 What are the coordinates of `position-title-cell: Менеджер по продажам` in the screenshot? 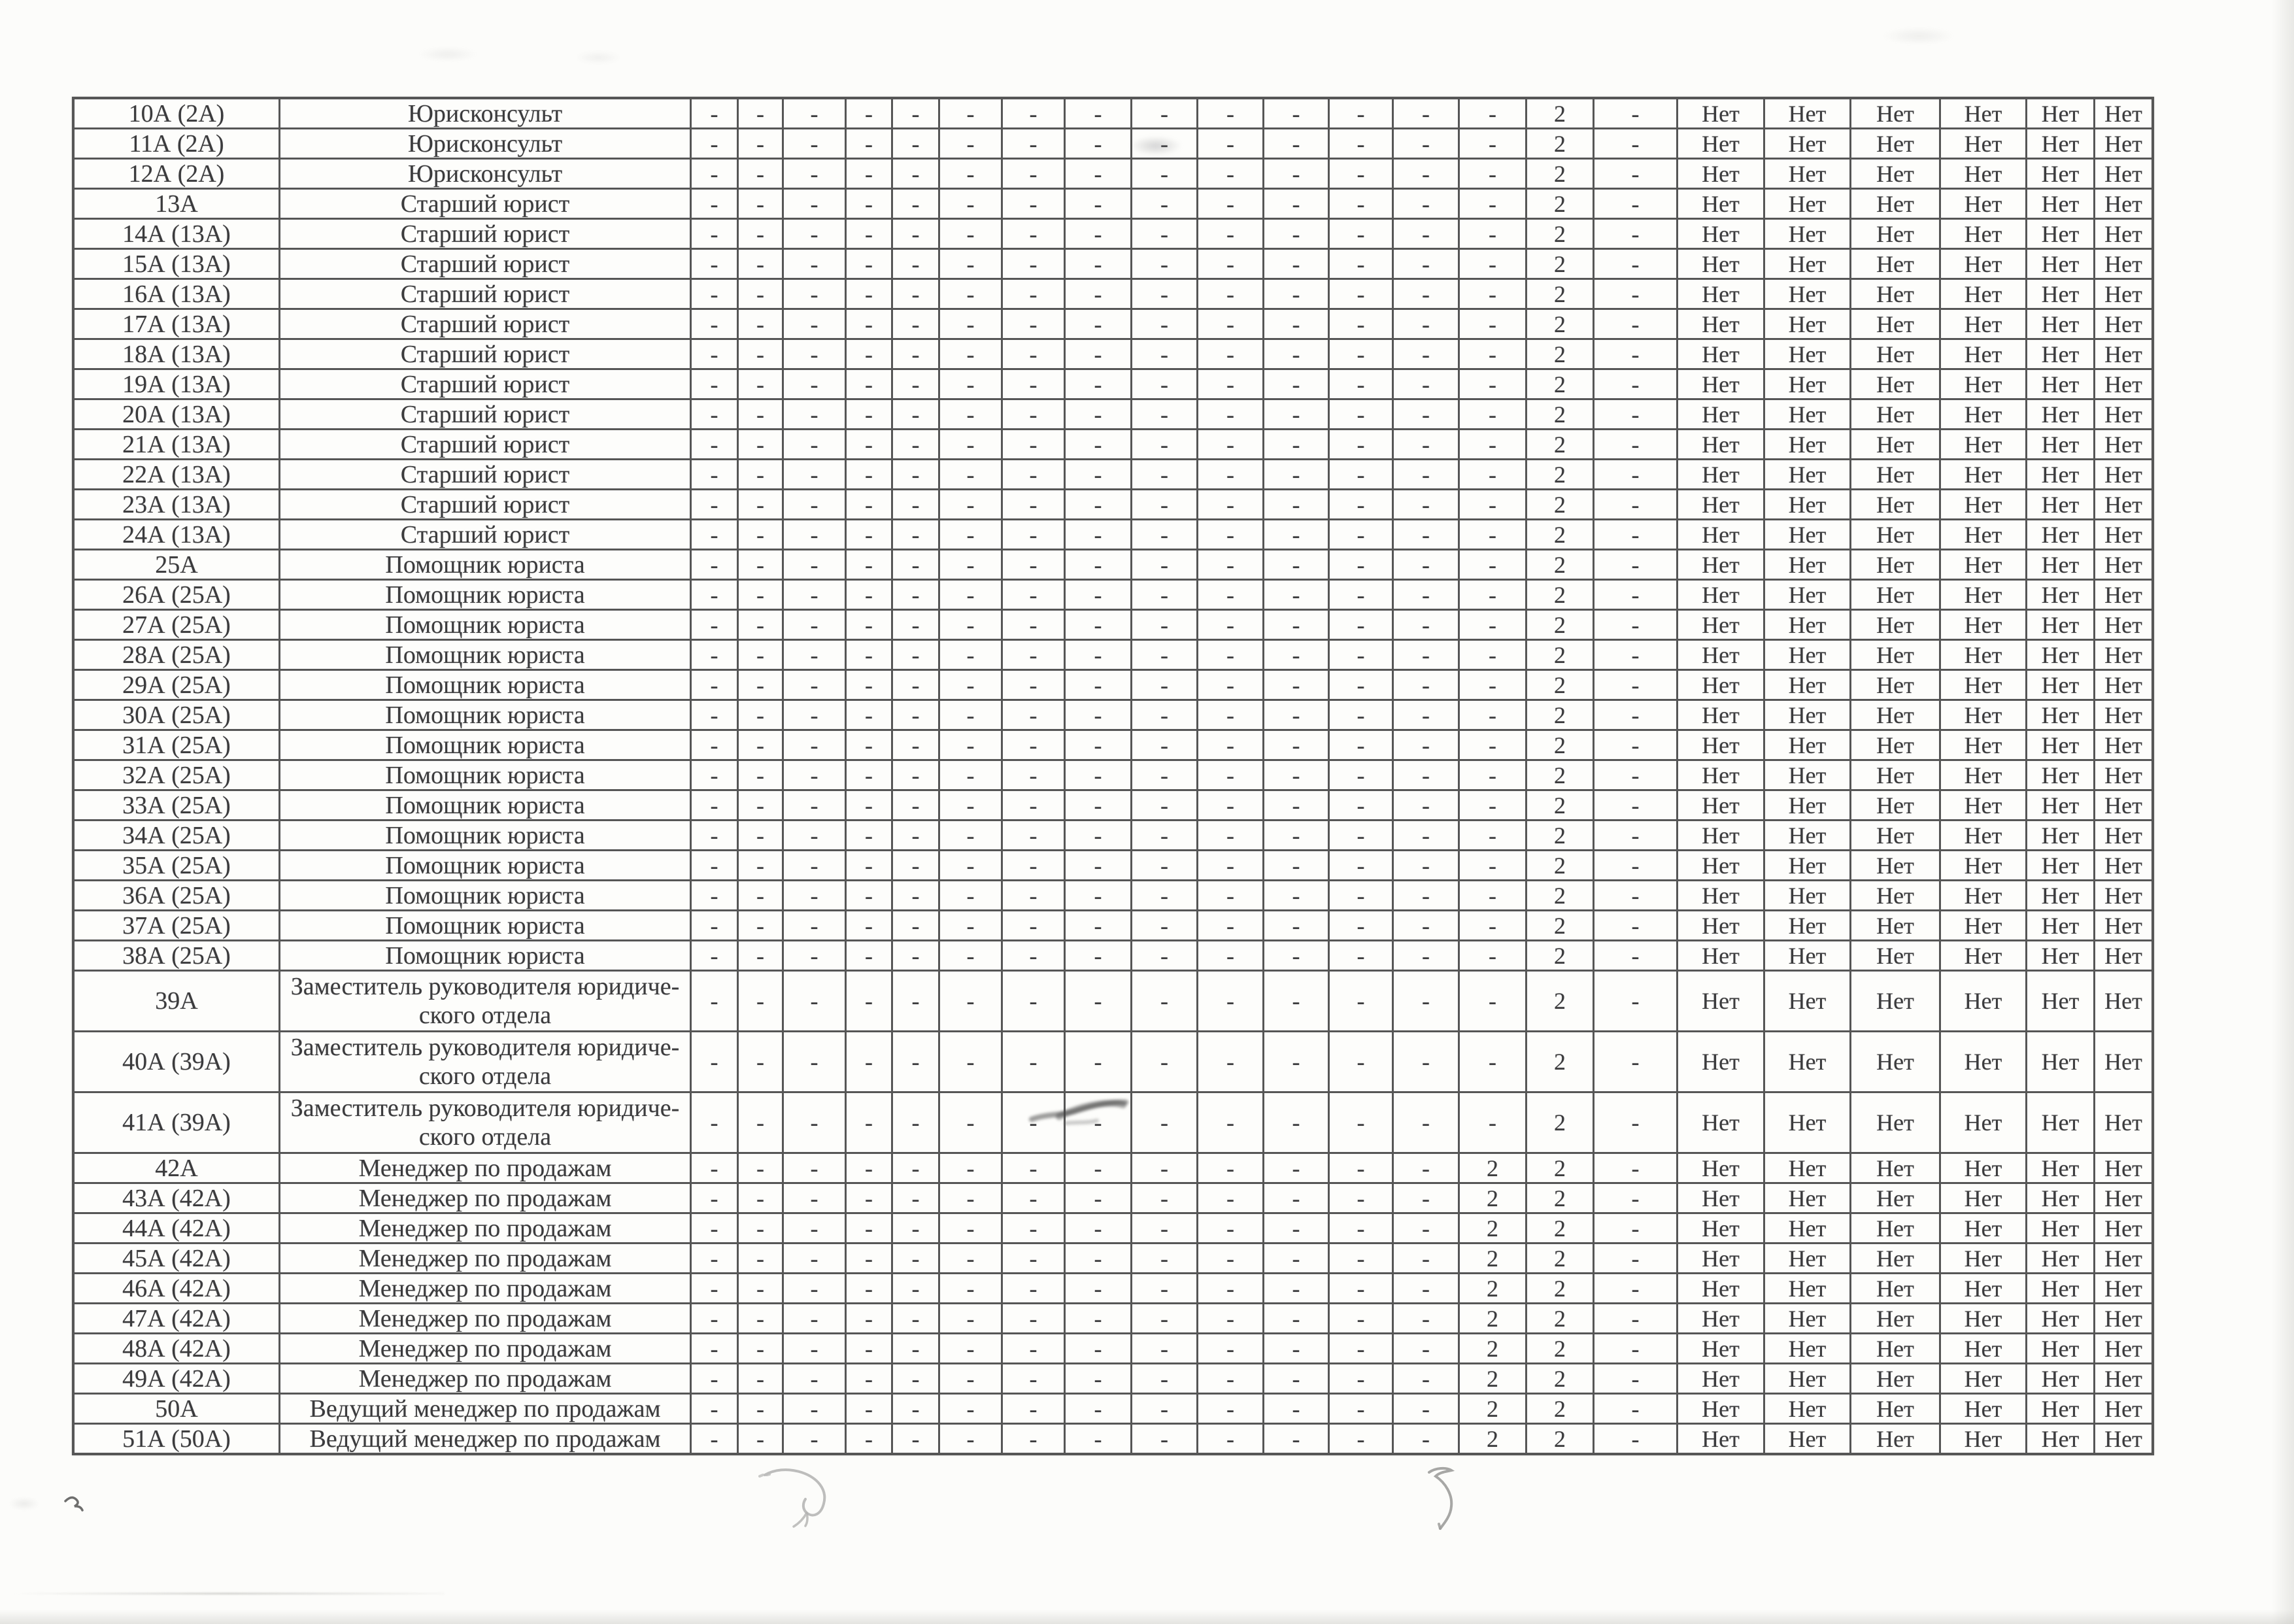 It's located at (485, 1198).